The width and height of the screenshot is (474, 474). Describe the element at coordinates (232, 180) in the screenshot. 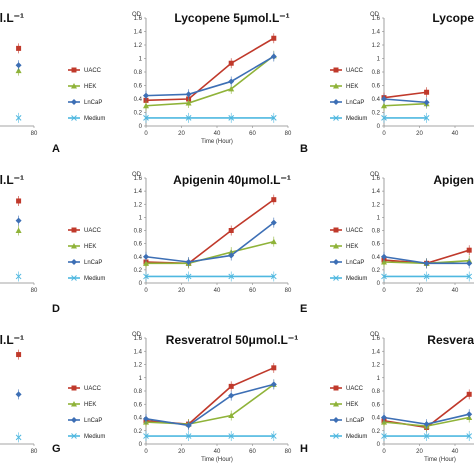

I see `chart-title: Apigenin 40μmol.L⁻¹` at that location.